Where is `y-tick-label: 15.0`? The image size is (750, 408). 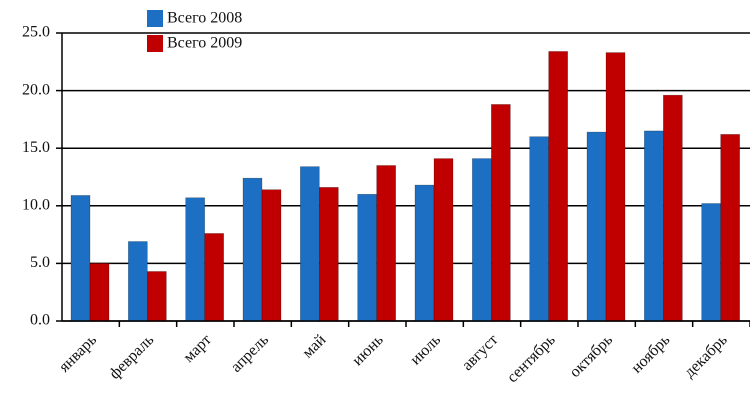 y-tick-label: 15.0 is located at coordinates (36, 147).